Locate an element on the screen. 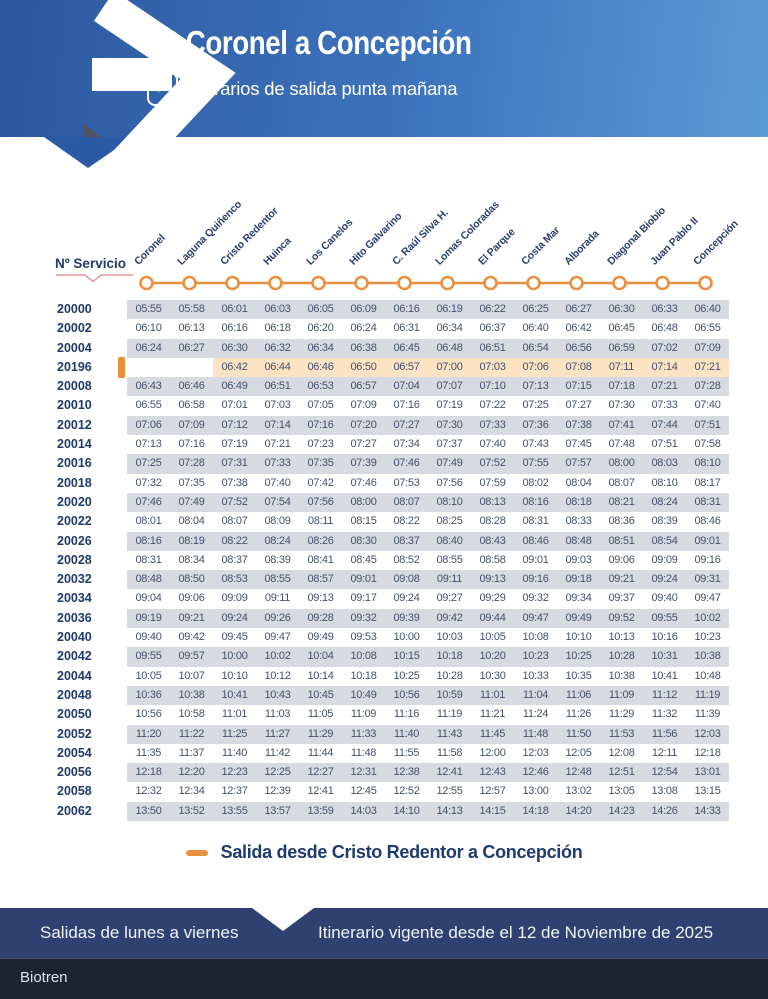 The image size is (768, 999). time-cell: 07:39 is located at coordinates (363, 463).